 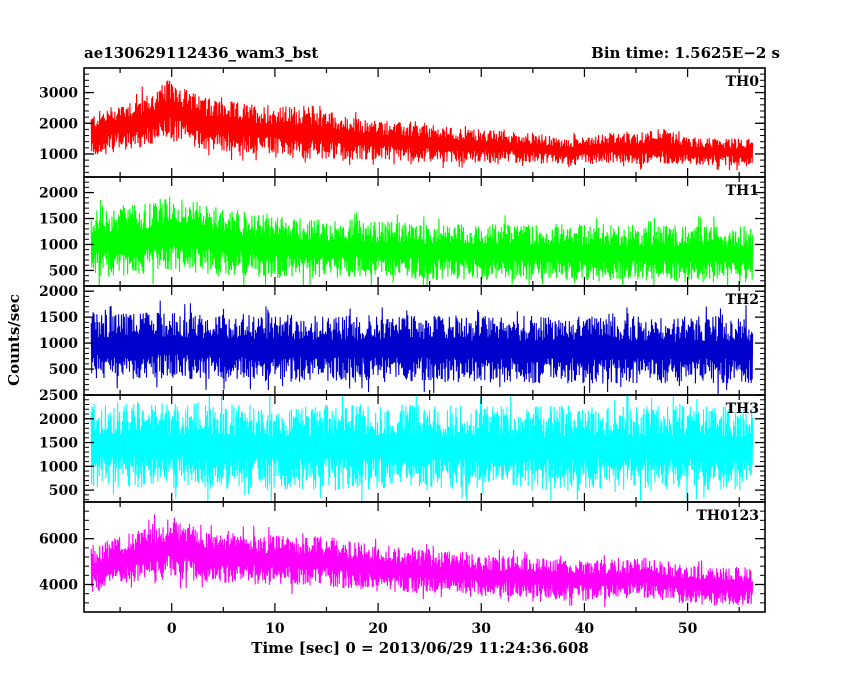 I want to click on y-tick-label: 6000, so click(x=58, y=540).